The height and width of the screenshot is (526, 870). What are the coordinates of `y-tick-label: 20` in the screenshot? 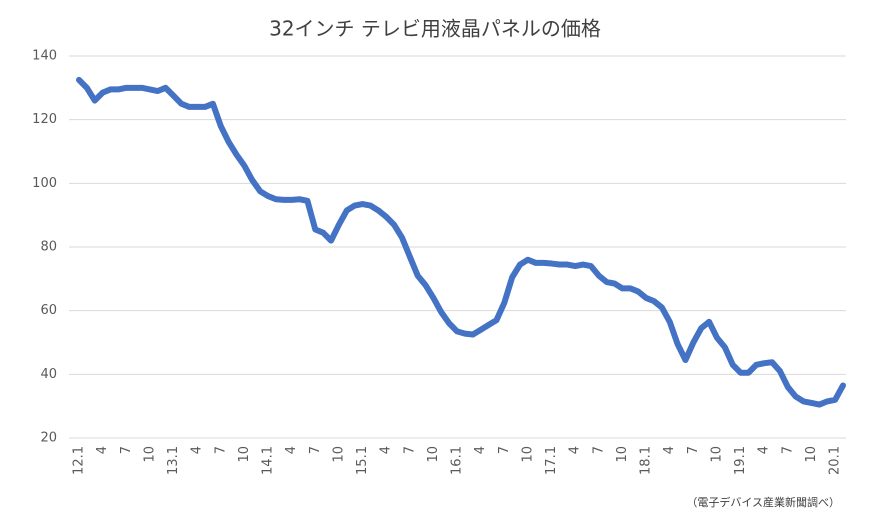 It's located at (48, 438).